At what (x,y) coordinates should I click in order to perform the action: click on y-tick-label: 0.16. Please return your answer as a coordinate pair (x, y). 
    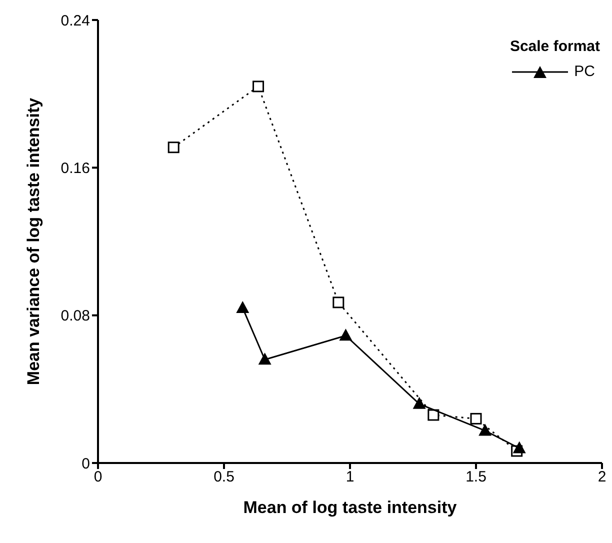
    Looking at the image, I should click on (75, 168).